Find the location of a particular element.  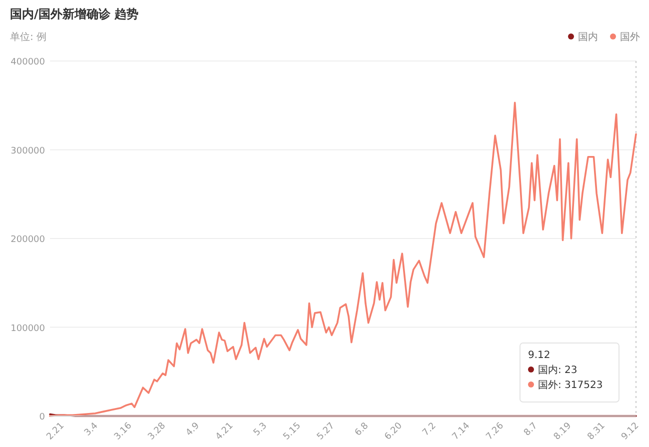

annotation: 9.12 is located at coordinates (539, 355).